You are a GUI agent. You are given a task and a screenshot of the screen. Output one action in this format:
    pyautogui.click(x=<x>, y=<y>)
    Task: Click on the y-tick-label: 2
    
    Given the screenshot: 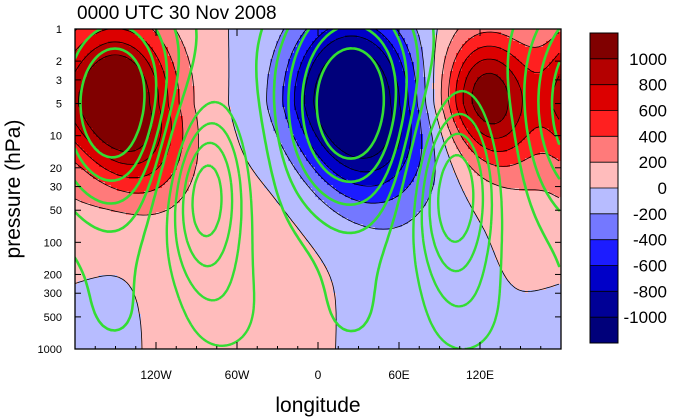 What is the action you would take?
    pyautogui.click(x=59, y=62)
    